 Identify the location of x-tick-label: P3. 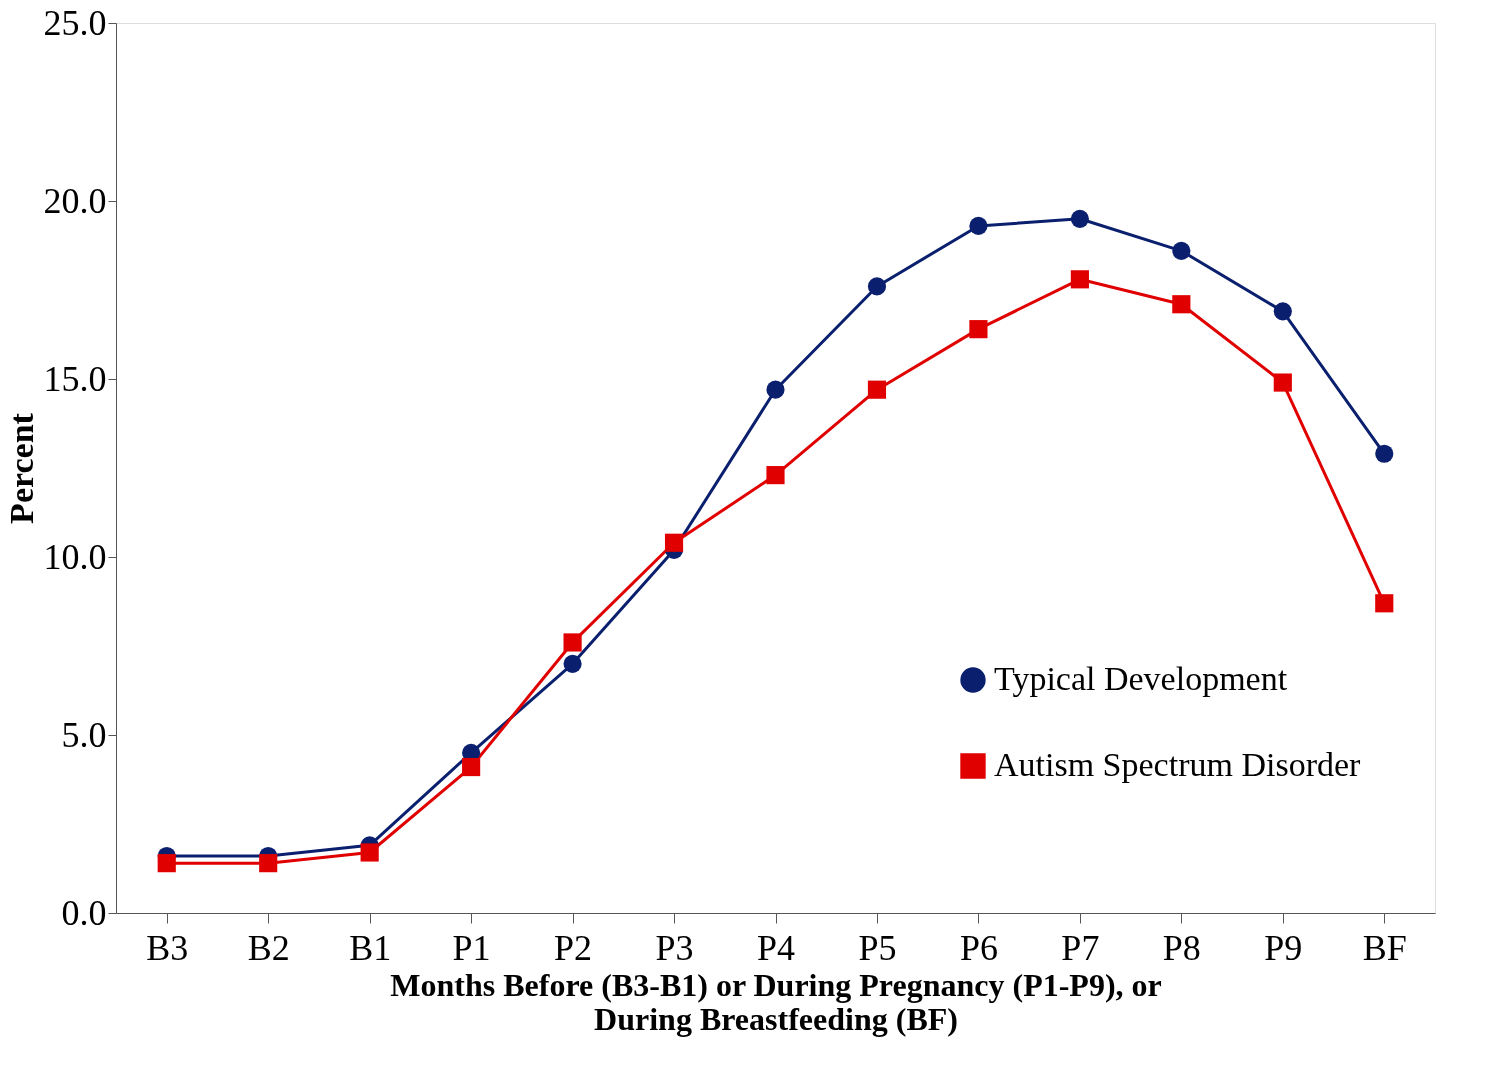
(674, 947).